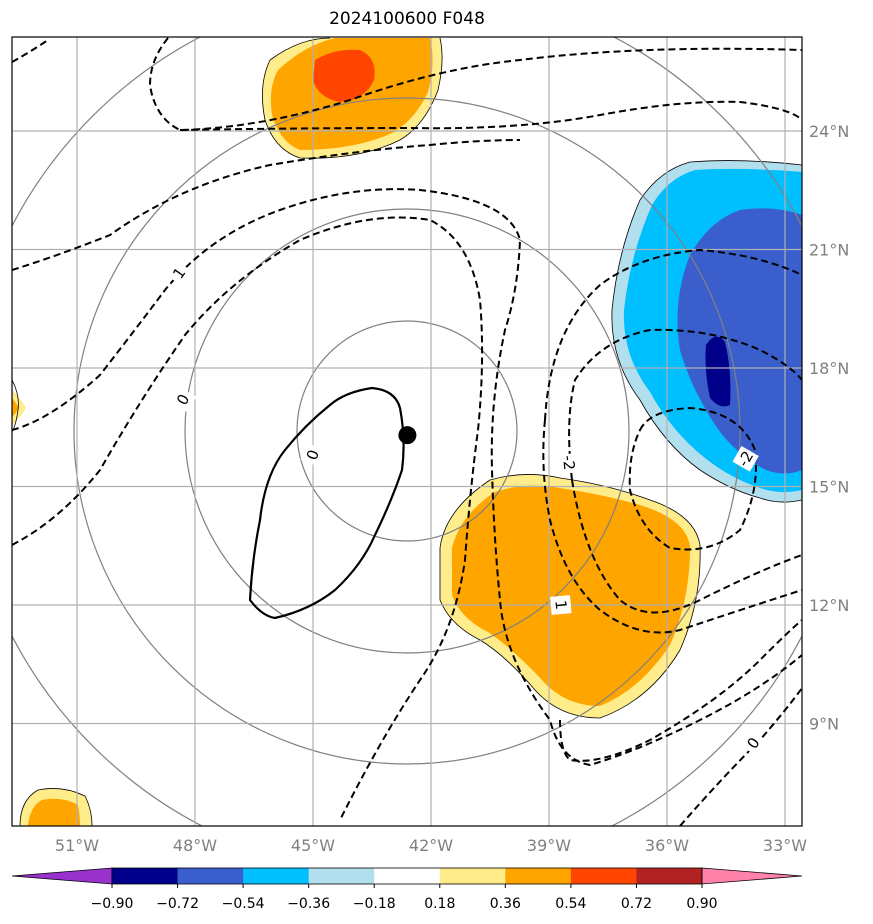  I want to click on contour-0-east, so click(740, 756).